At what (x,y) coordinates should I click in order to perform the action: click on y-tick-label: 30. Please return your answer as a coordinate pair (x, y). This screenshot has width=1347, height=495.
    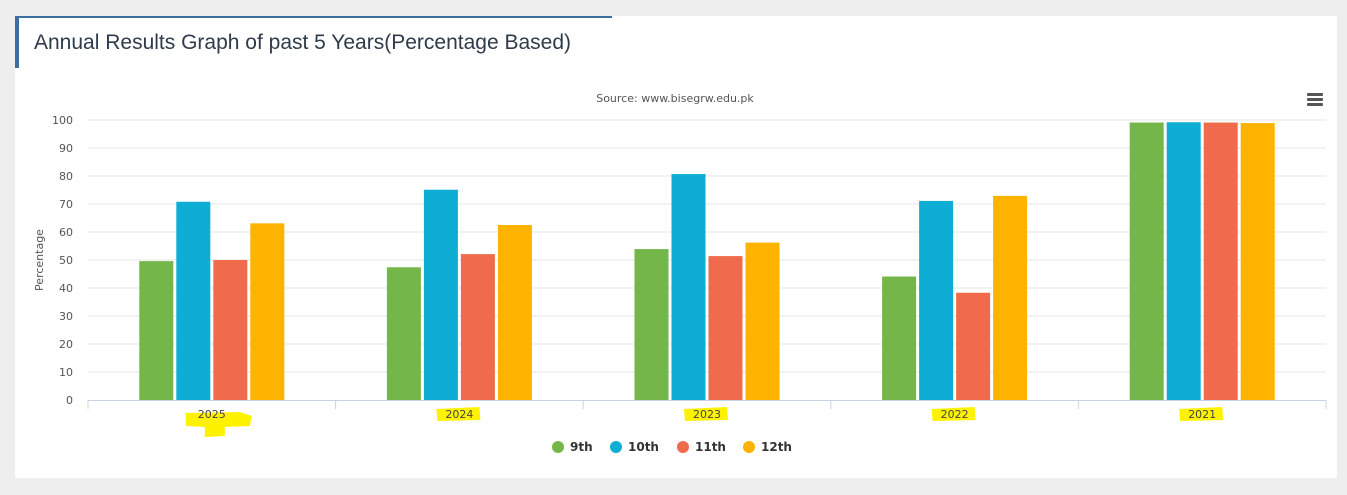
    Looking at the image, I should click on (66, 316).